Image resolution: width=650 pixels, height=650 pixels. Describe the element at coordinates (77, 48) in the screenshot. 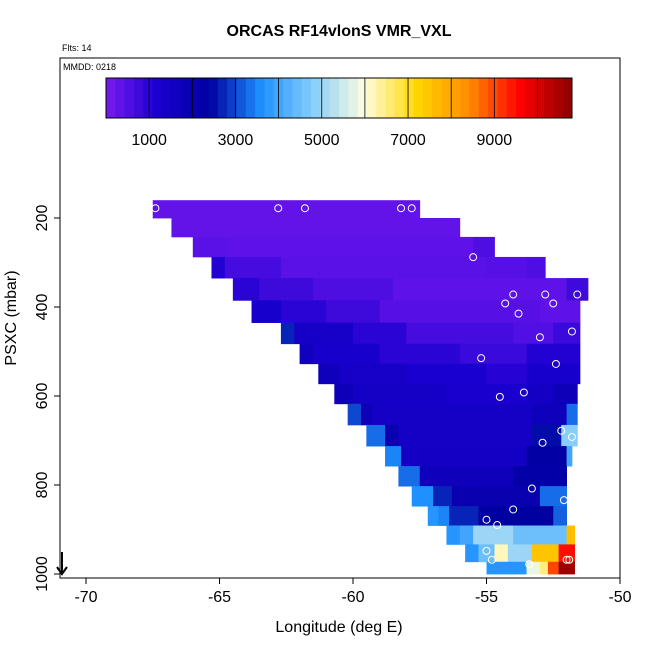

I see `flights-label: Flts: 14` at that location.